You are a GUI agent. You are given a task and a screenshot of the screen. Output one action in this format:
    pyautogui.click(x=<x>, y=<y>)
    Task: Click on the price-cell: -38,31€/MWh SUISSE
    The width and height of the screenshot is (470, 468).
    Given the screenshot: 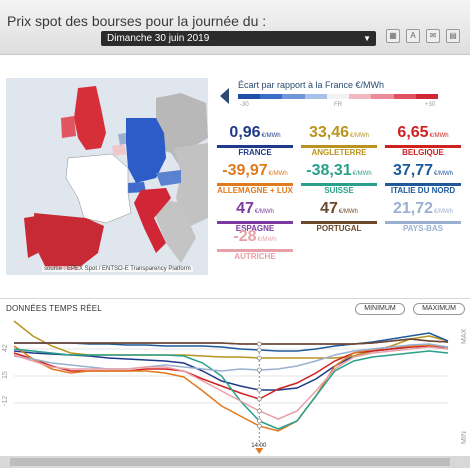 What is the action you would take?
    pyautogui.click(x=339, y=178)
    